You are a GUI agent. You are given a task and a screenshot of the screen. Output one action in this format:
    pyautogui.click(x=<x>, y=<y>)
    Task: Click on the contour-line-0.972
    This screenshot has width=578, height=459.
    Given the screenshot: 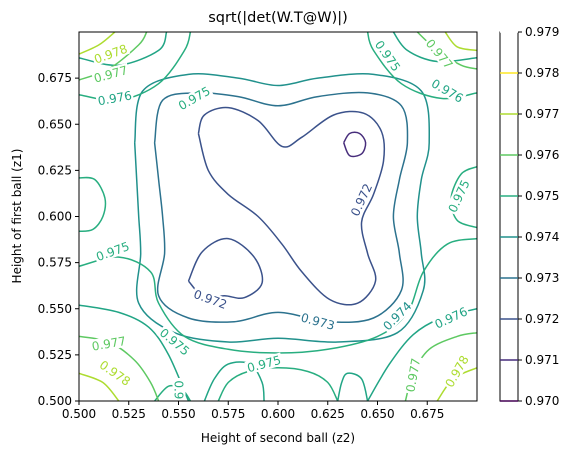 What is the action you would take?
    pyautogui.click(x=291, y=206)
    